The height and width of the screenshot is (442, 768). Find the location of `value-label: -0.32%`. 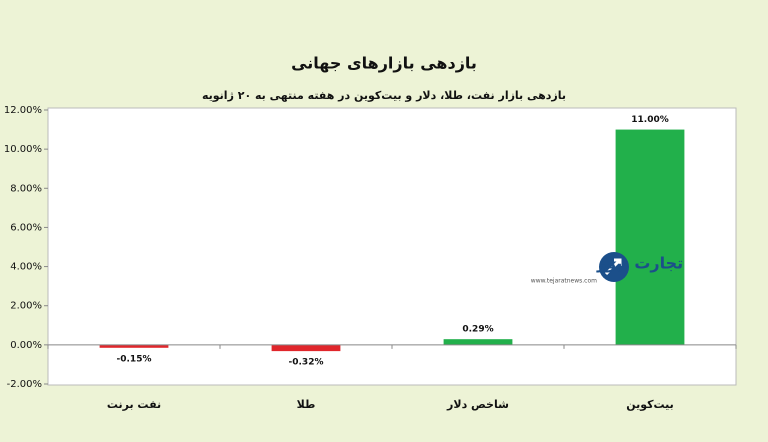

value-label: -0.32% is located at coordinates (306, 363).